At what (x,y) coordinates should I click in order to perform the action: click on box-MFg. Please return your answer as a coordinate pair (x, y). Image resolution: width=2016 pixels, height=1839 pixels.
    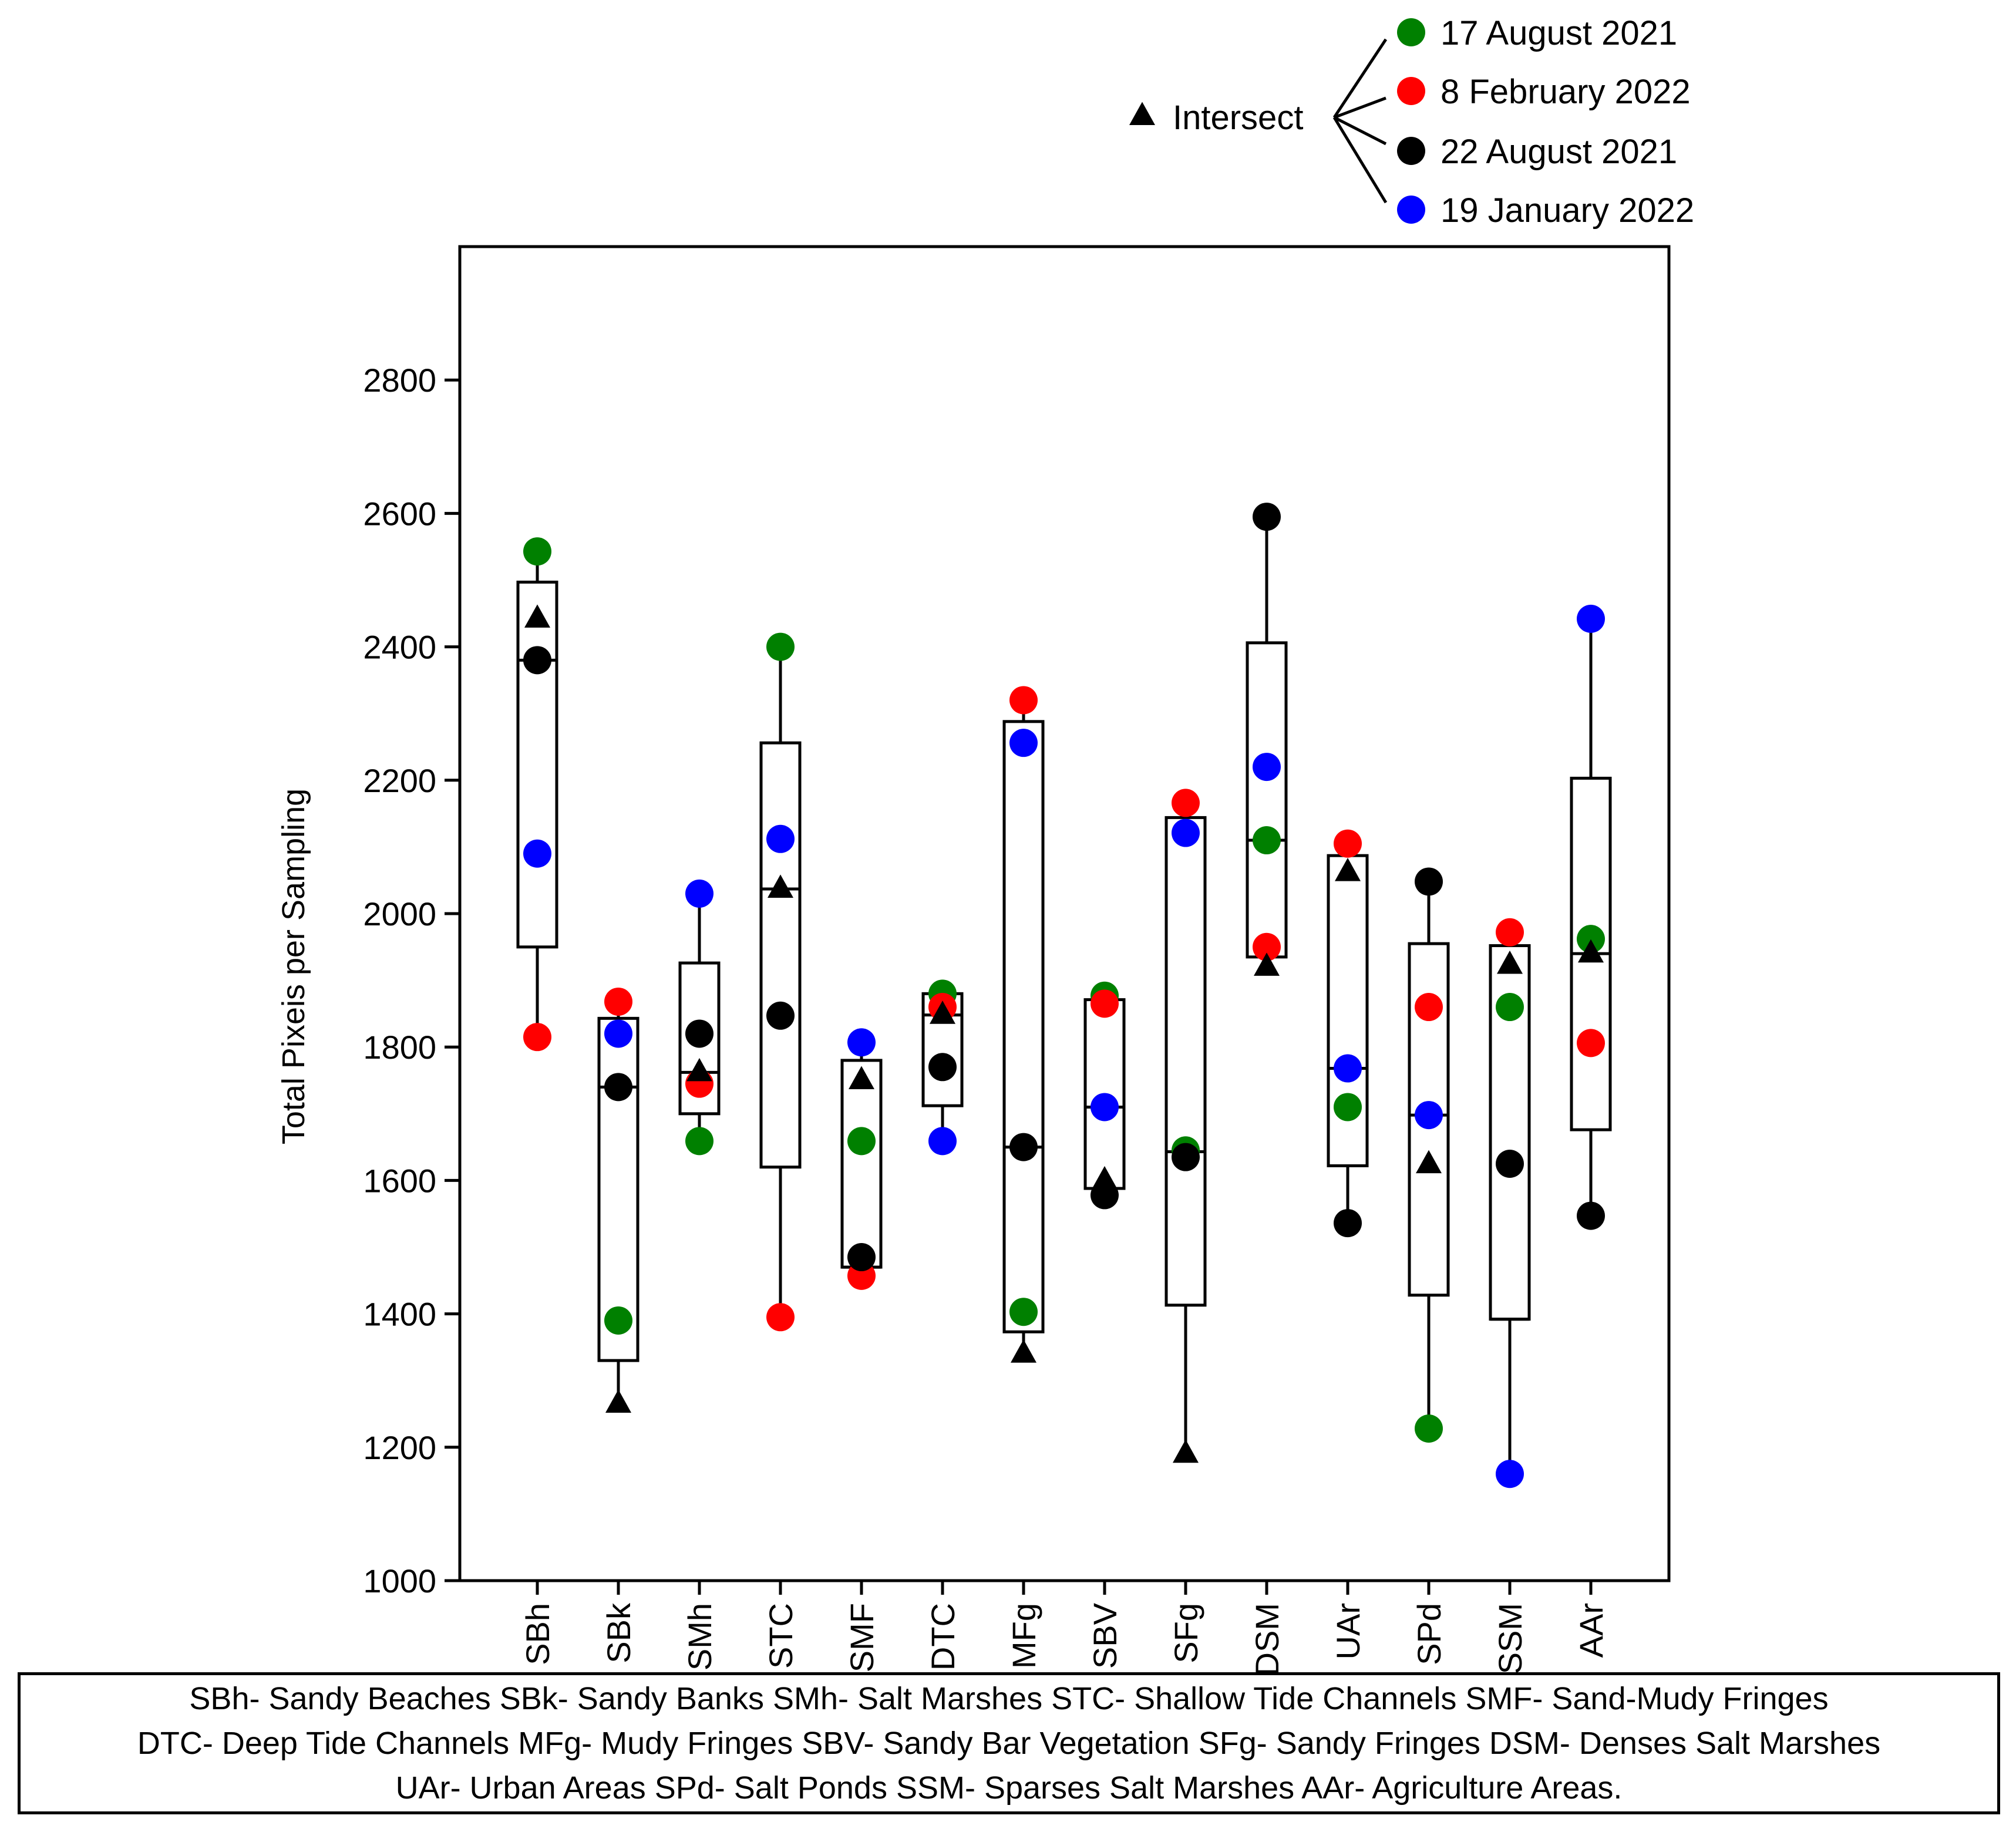
    Looking at the image, I should click on (1024, 1026).